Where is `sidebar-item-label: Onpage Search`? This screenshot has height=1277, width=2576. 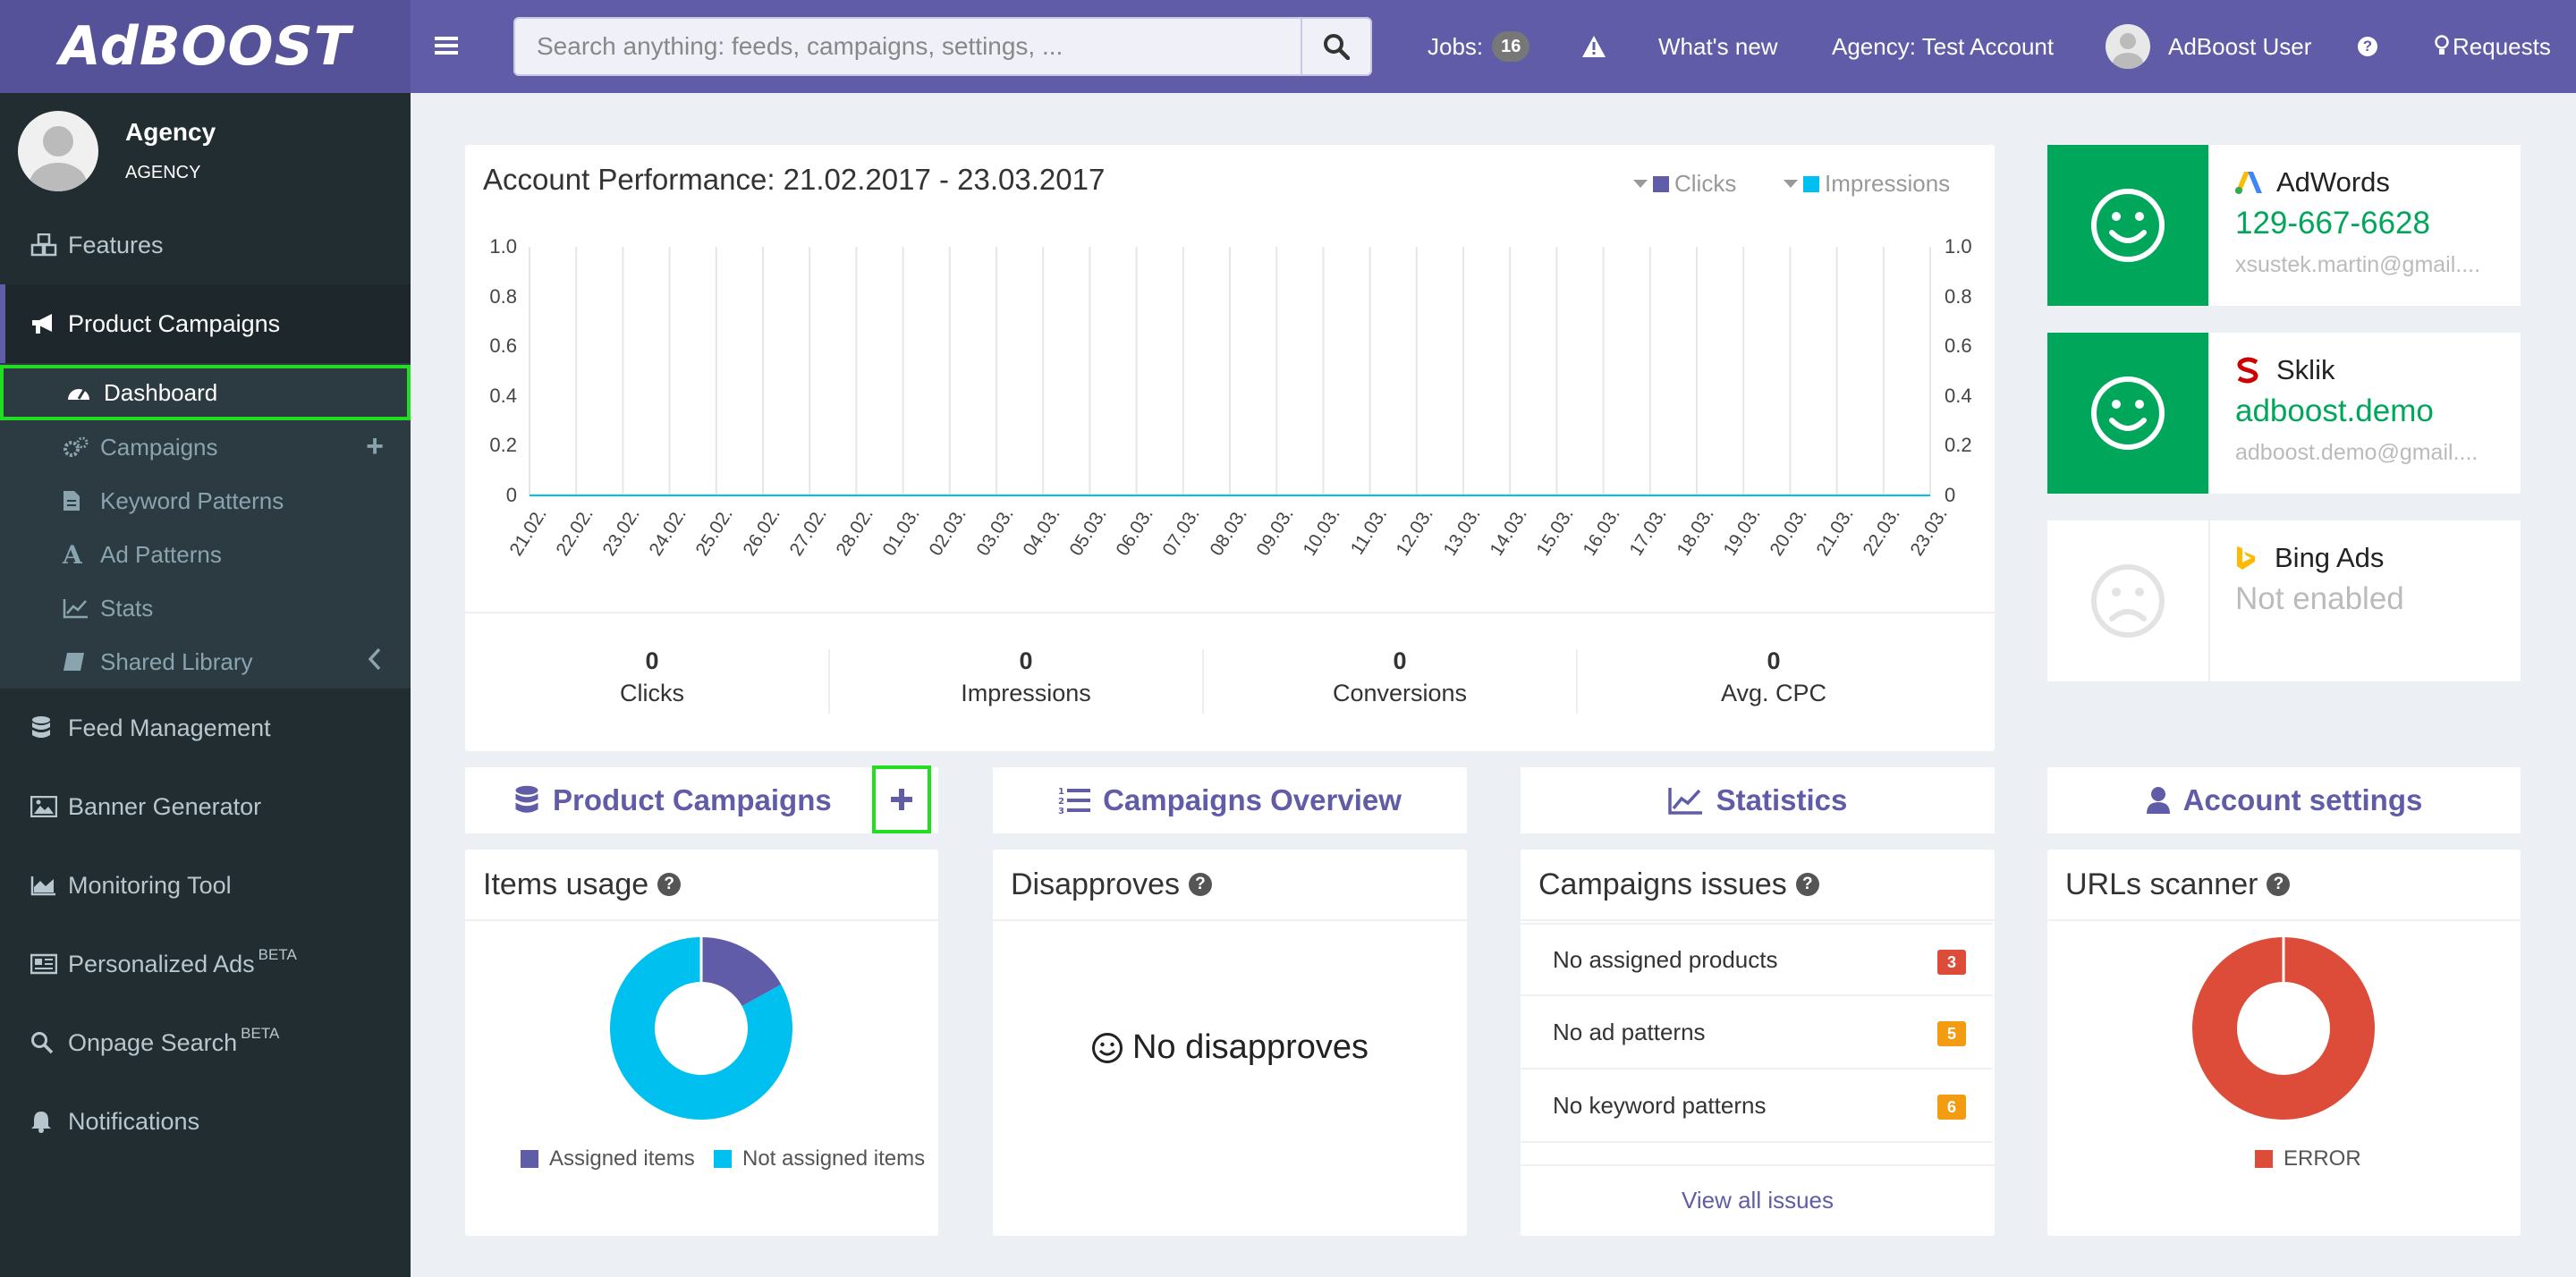 sidebar-item-label: Onpage Search is located at coordinates (153, 1042).